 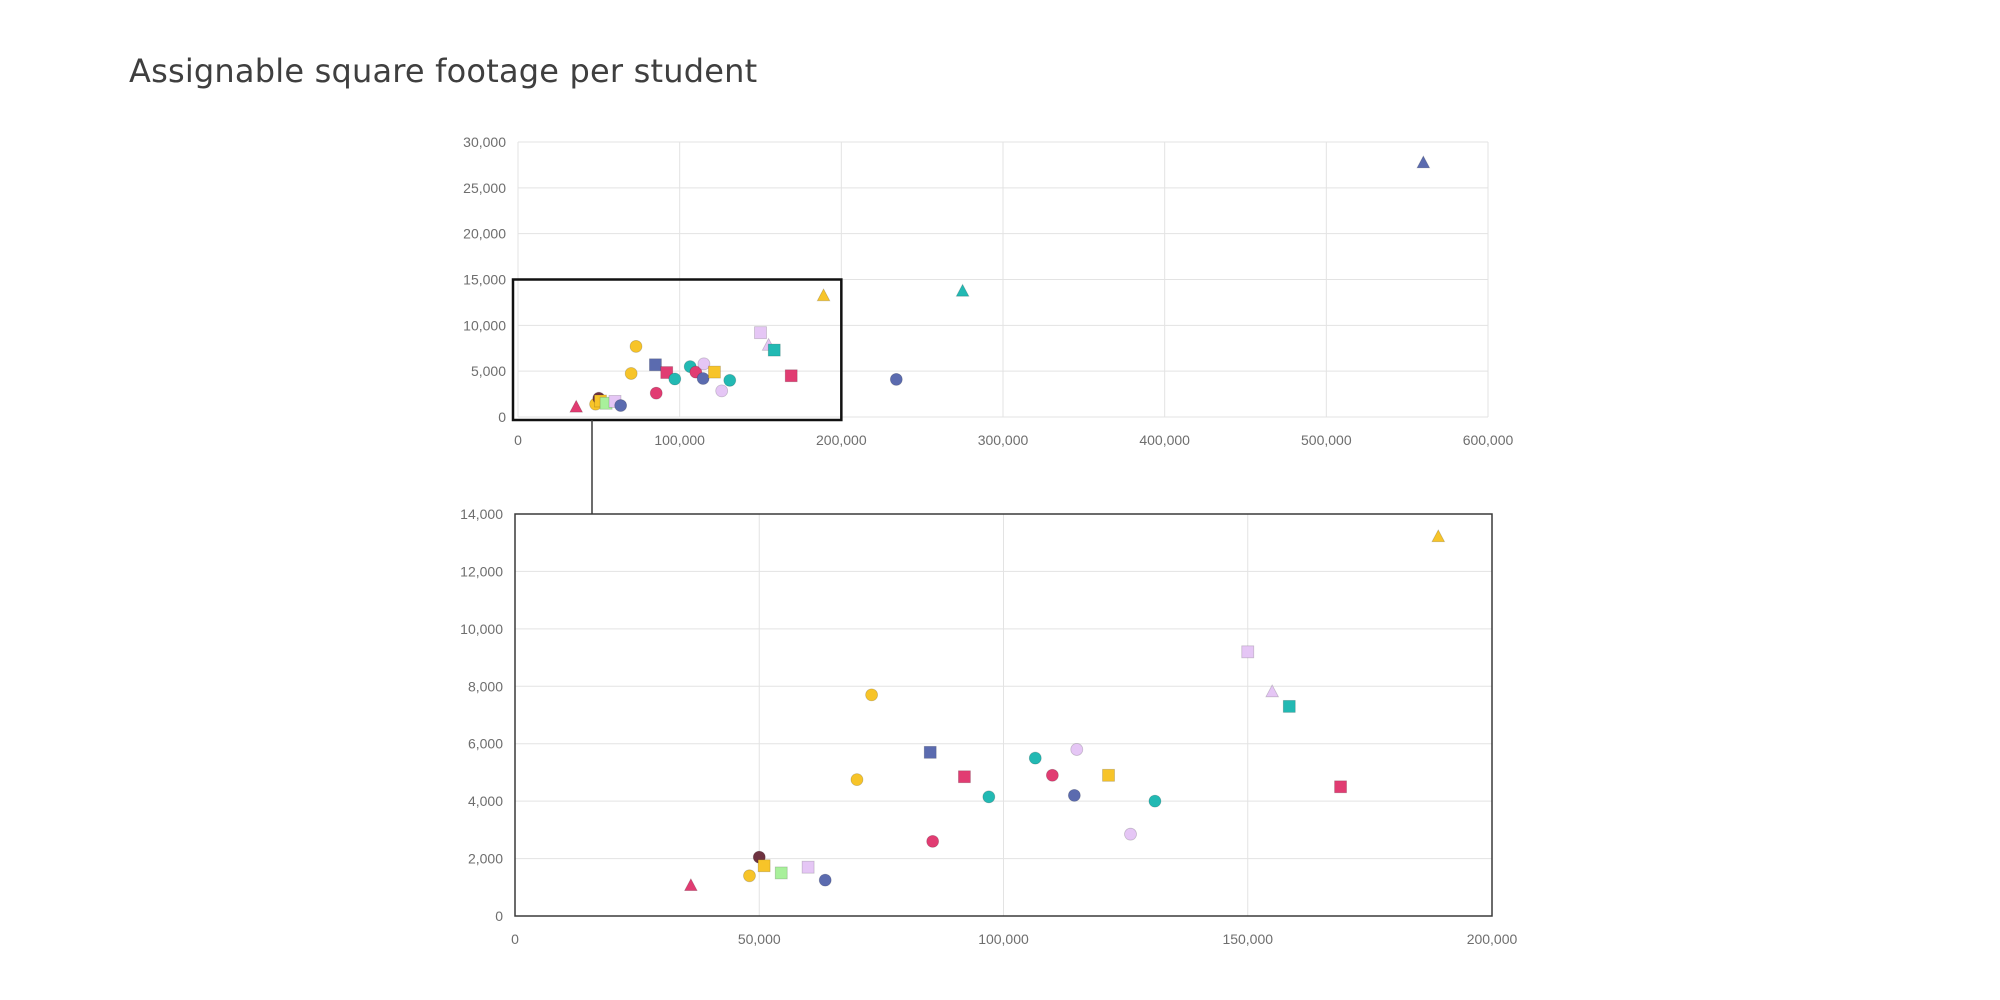 I want to click on zoom-region-box, so click(x=677, y=350).